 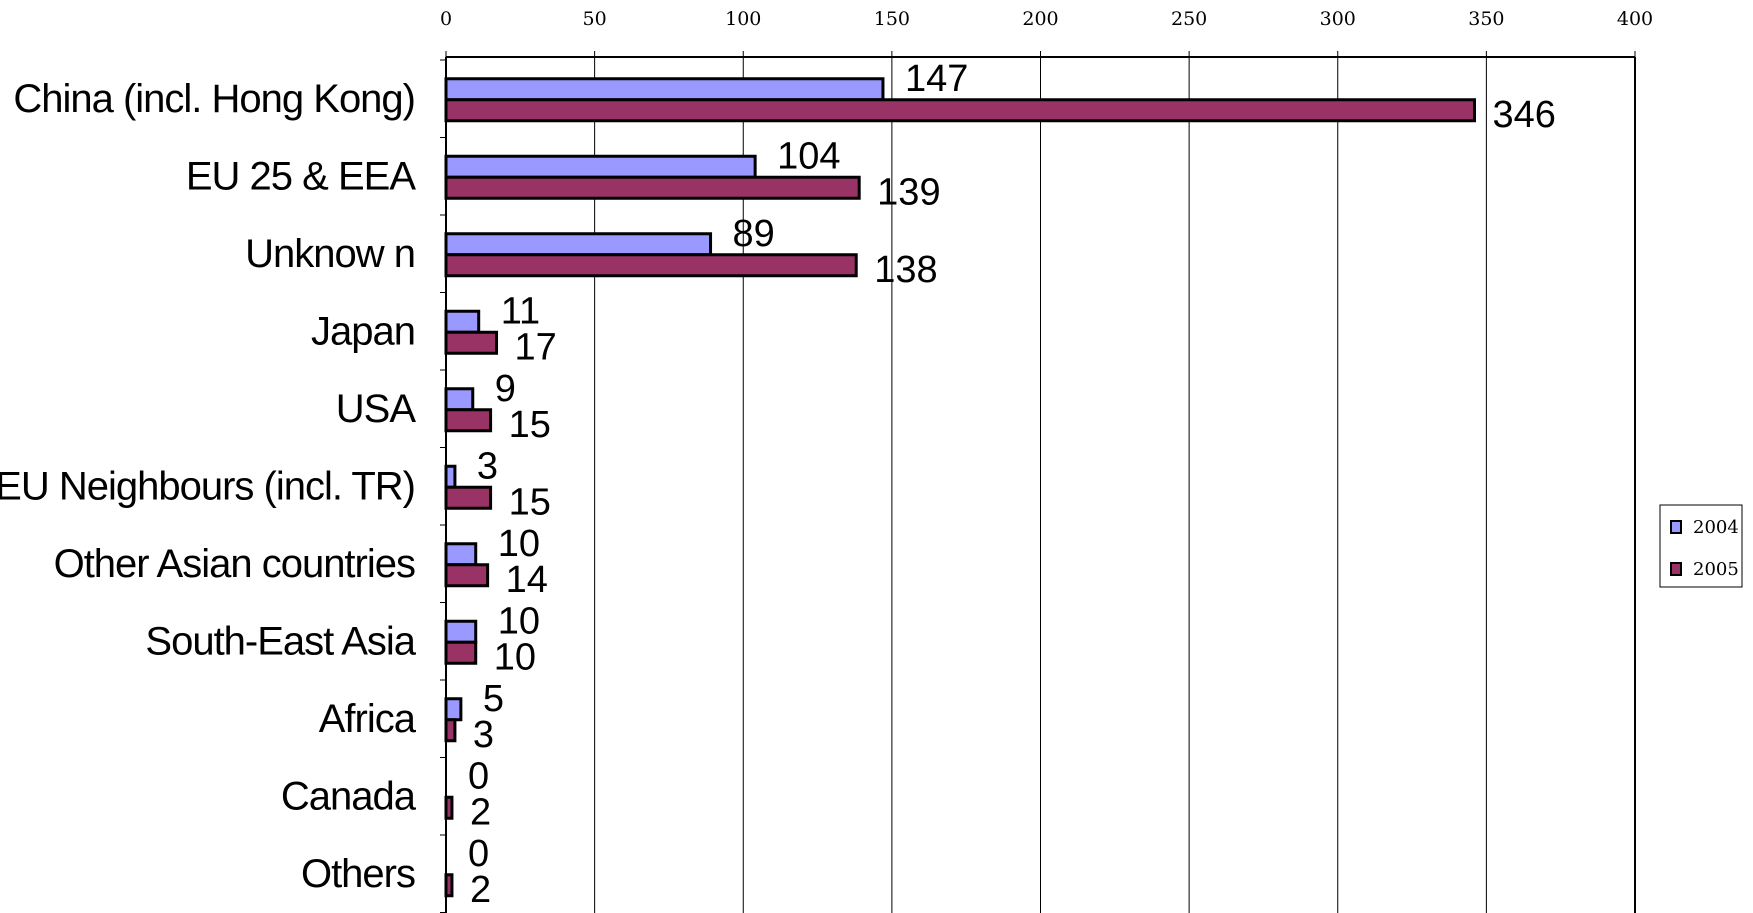 What do you see at coordinates (1486, 19) in the screenshot?
I see `x-tick-label: 350` at bounding box center [1486, 19].